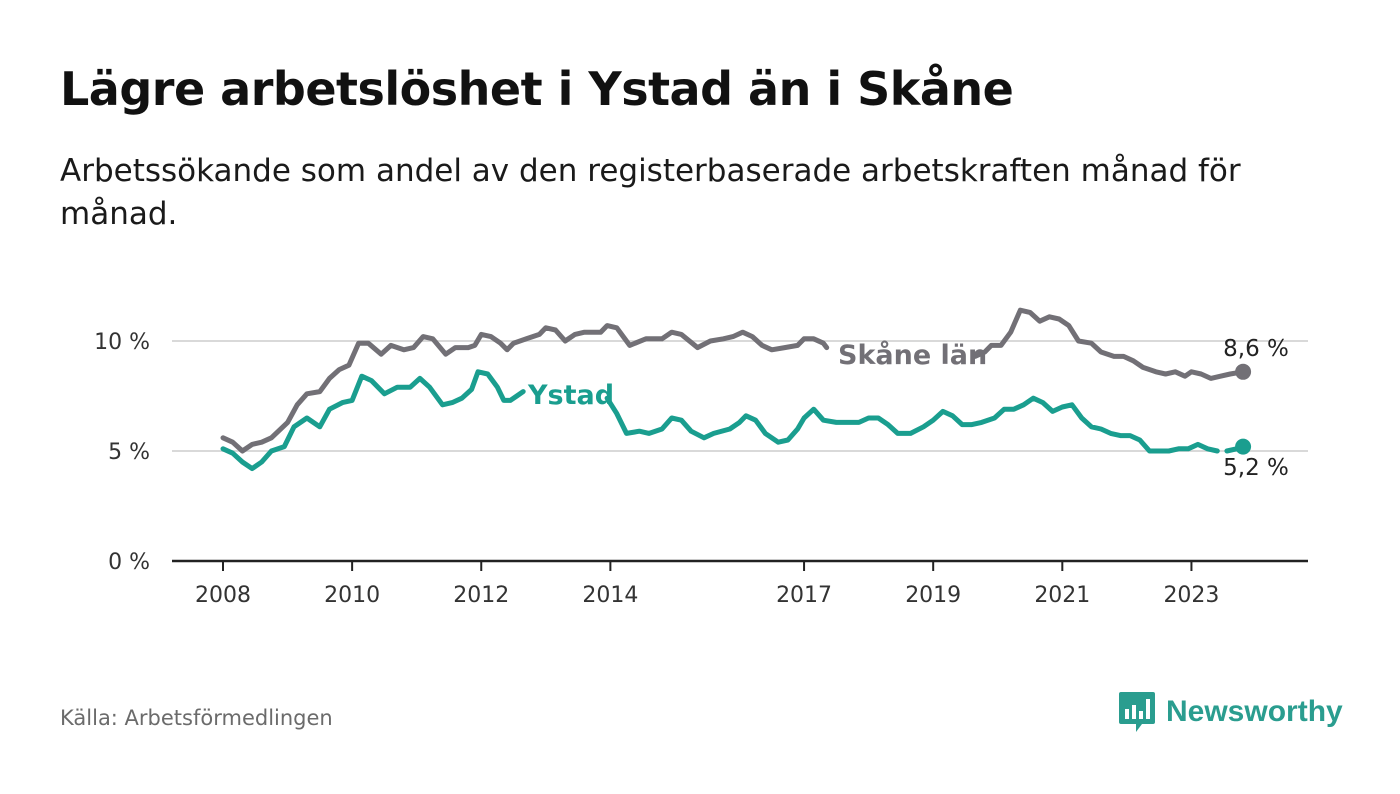  I want to click on end-label-ystad: 5,2 %, so click(1256, 468).